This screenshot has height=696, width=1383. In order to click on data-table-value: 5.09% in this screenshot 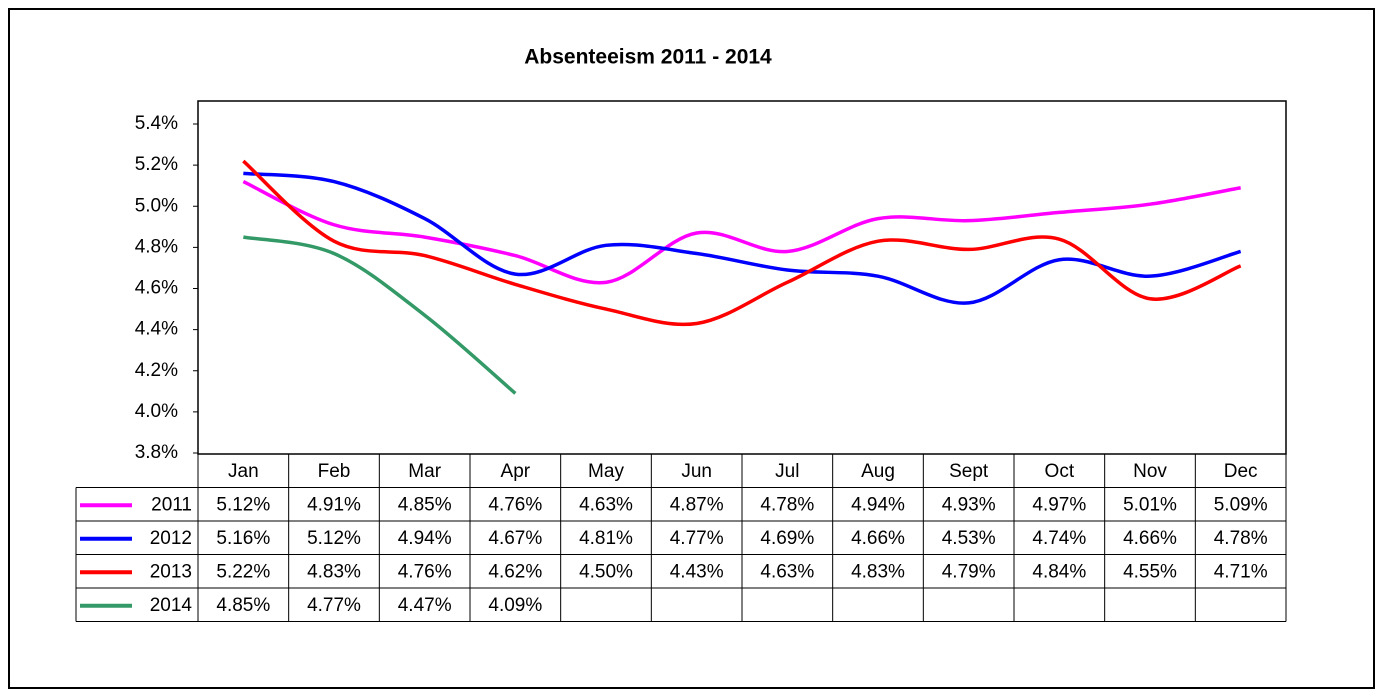, I will do `click(1241, 504)`.